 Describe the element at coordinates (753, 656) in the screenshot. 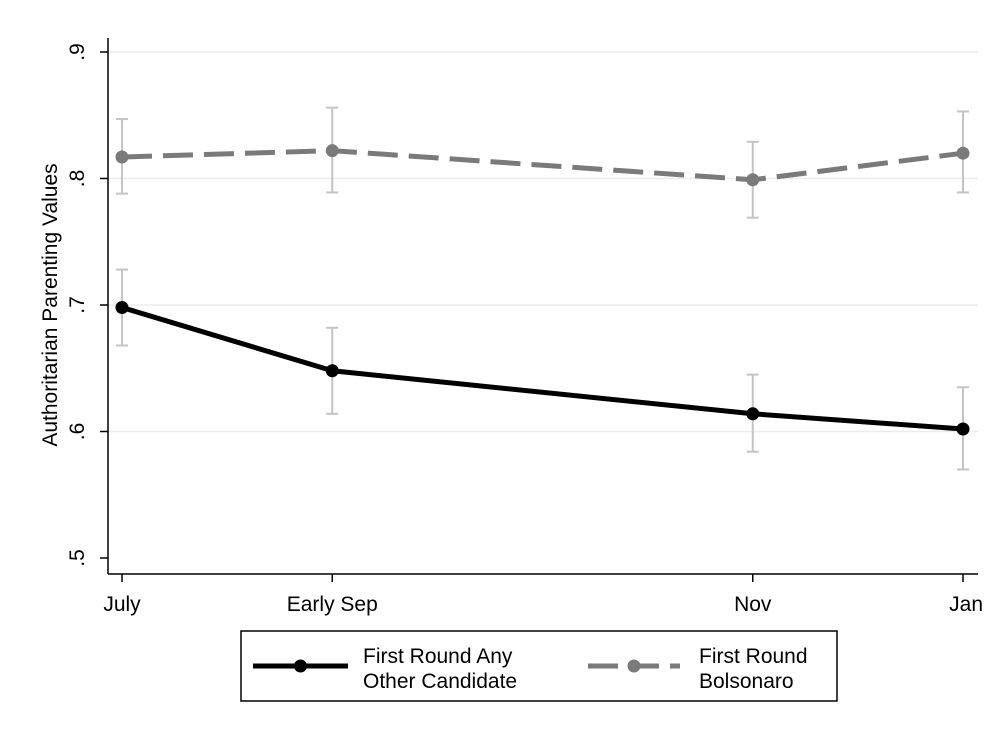

I see `legend-label: First Round` at that location.